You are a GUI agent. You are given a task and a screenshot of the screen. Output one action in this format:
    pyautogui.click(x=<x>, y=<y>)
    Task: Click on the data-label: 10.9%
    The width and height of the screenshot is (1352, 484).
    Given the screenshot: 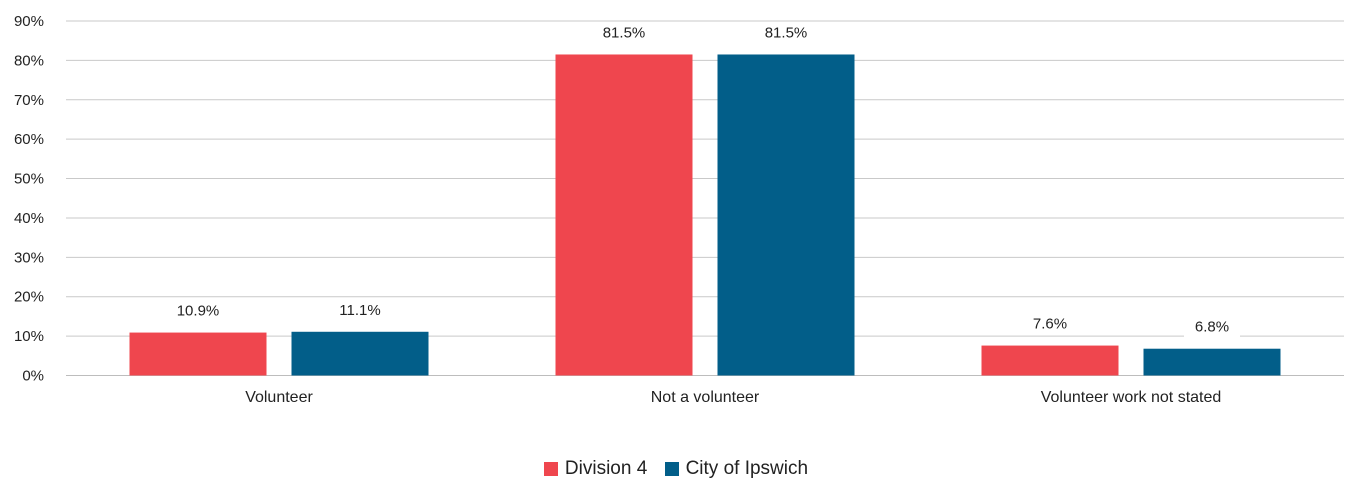 What is the action you would take?
    pyautogui.click(x=198, y=311)
    